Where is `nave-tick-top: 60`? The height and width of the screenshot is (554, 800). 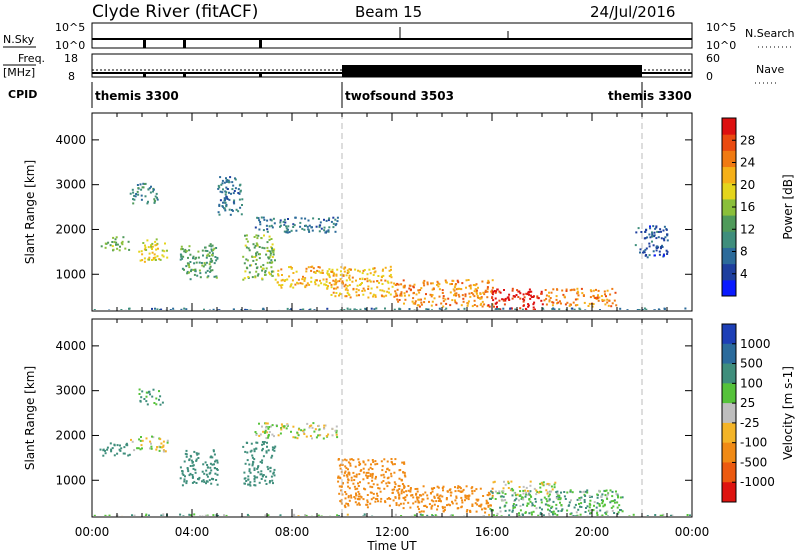
nave-tick-top: 60 is located at coordinates (713, 58).